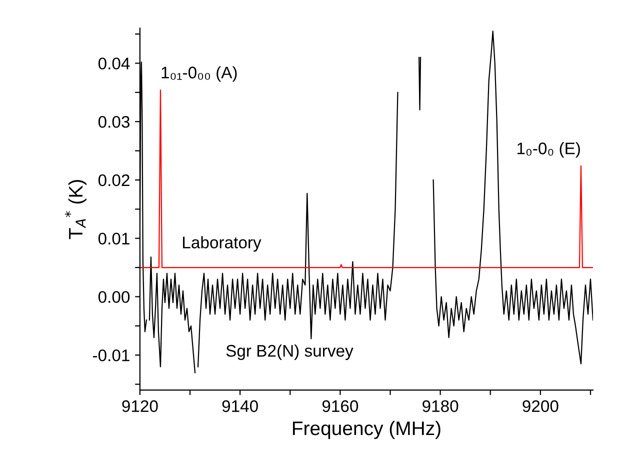 The width and height of the screenshot is (639, 470). I want to click on series-label: Laboratory, so click(222, 244).